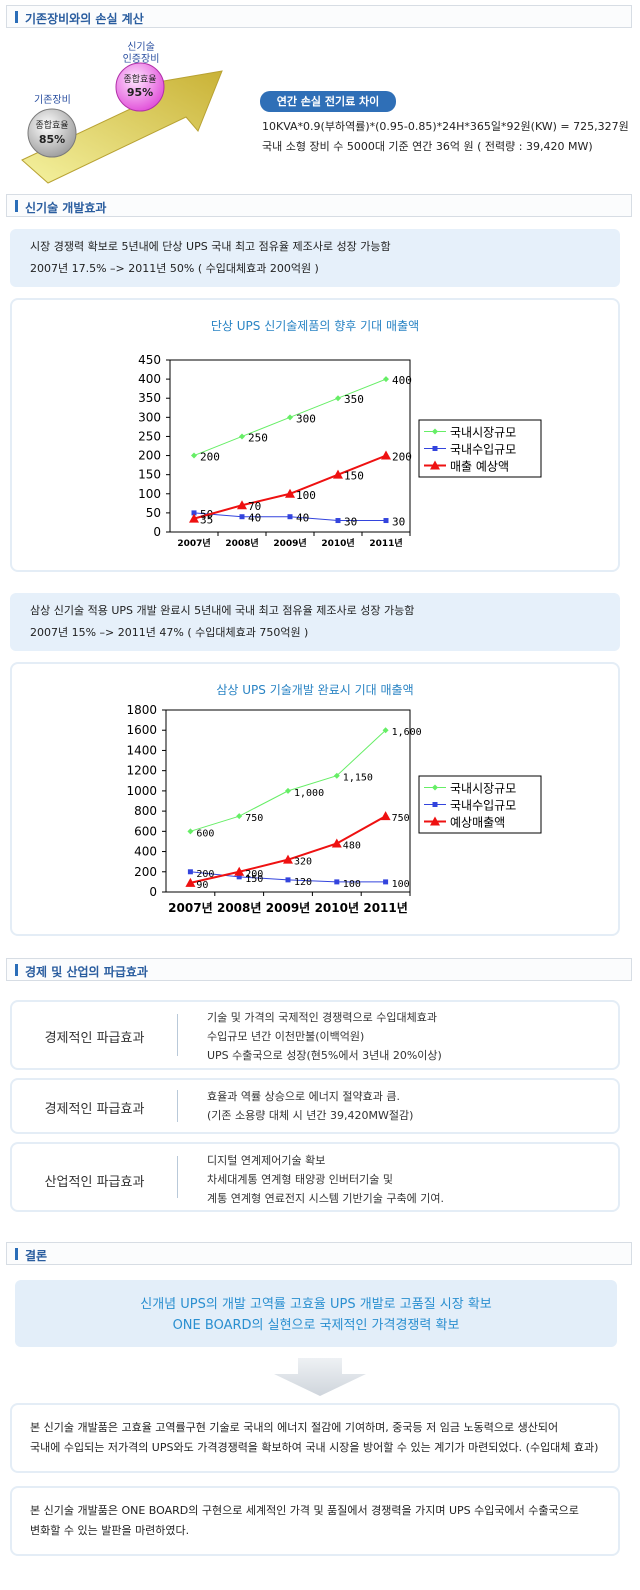 The image size is (640, 1590). Describe the element at coordinates (303, 862) in the screenshot. I see `data-label: 320` at that location.